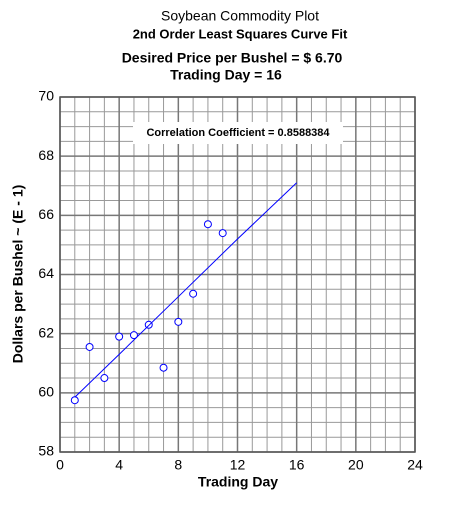 This screenshot has height=523, width=453. What do you see at coordinates (46, 155) in the screenshot?
I see `y-tick-label: 68` at bounding box center [46, 155].